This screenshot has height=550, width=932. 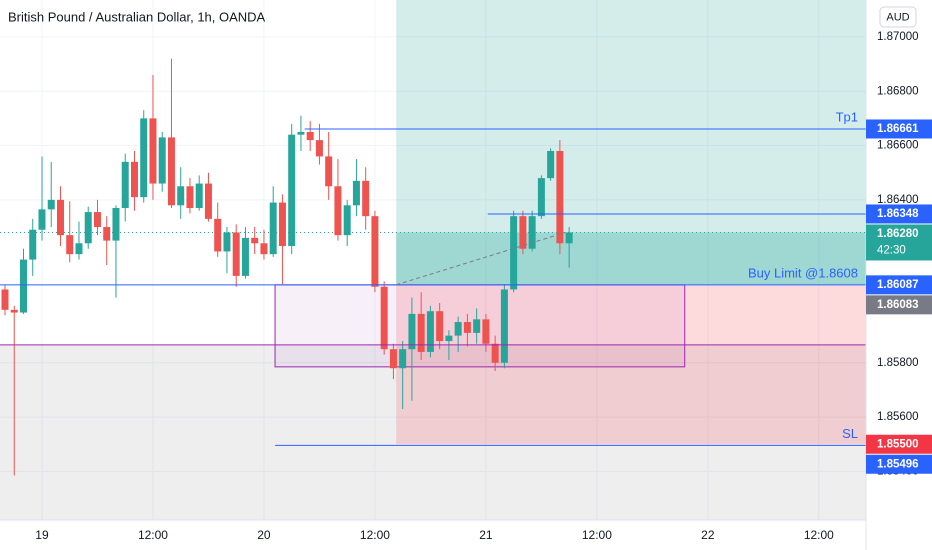 What do you see at coordinates (898, 37) in the screenshot?
I see `y-tick-label: 1.87000` at bounding box center [898, 37].